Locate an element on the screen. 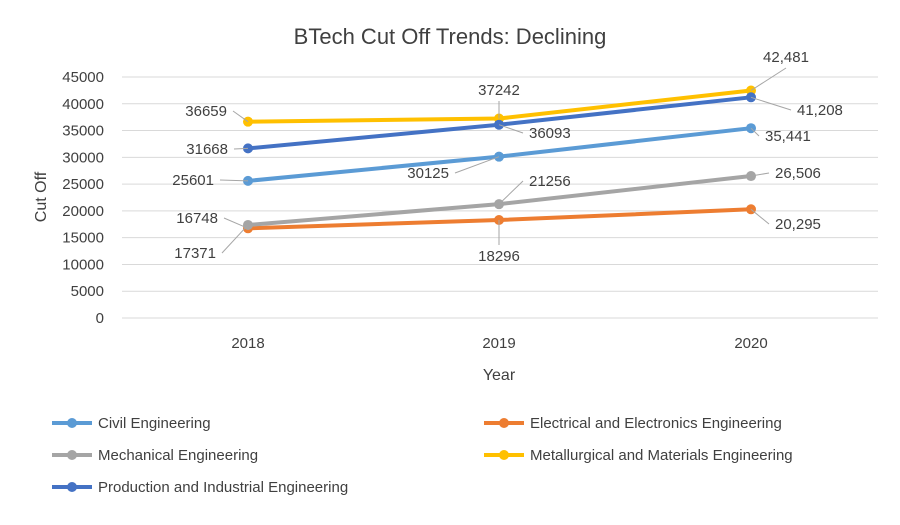 This screenshot has height=525, width=900. legend-item: Metallurgical and Materials Engineering is located at coordinates (638, 455).